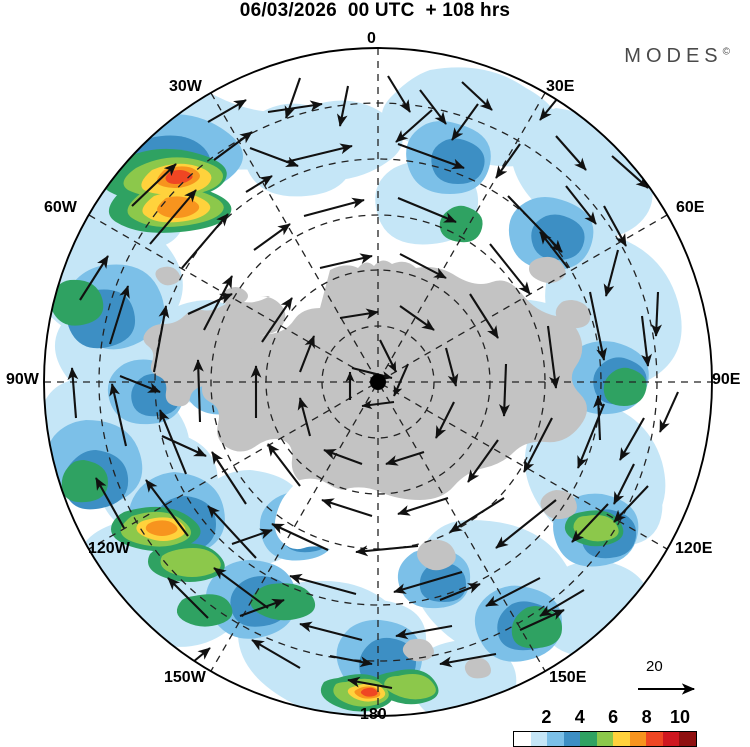 The width and height of the screenshot is (750, 747). What do you see at coordinates (185, 86) in the screenshot?
I see `lon-label-30w: 30W` at bounding box center [185, 86].